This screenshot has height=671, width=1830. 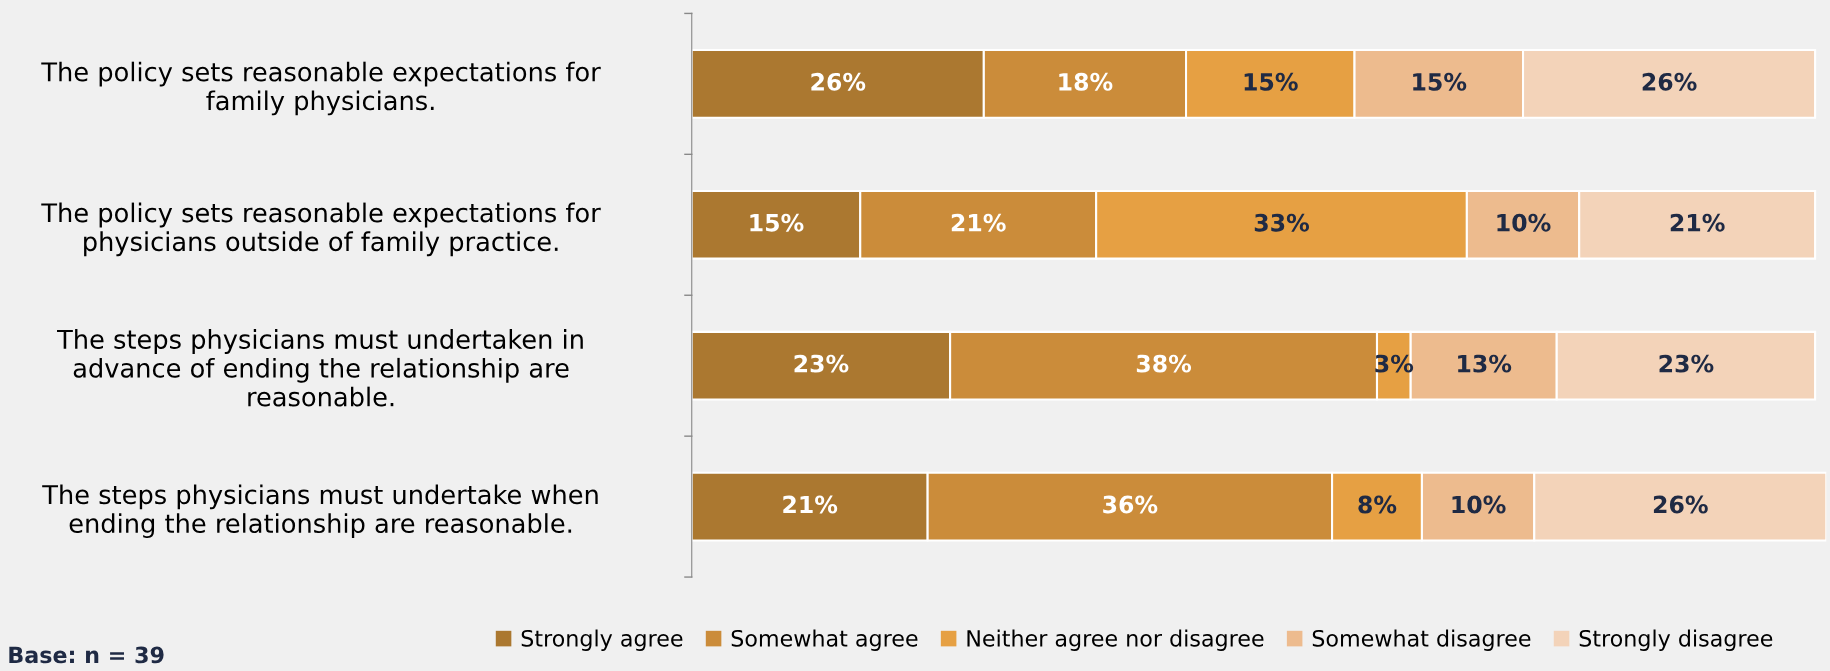 What do you see at coordinates (1676, 640) in the screenshot?
I see `legend-label: Strongly disagree` at bounding box center [1676, 640].